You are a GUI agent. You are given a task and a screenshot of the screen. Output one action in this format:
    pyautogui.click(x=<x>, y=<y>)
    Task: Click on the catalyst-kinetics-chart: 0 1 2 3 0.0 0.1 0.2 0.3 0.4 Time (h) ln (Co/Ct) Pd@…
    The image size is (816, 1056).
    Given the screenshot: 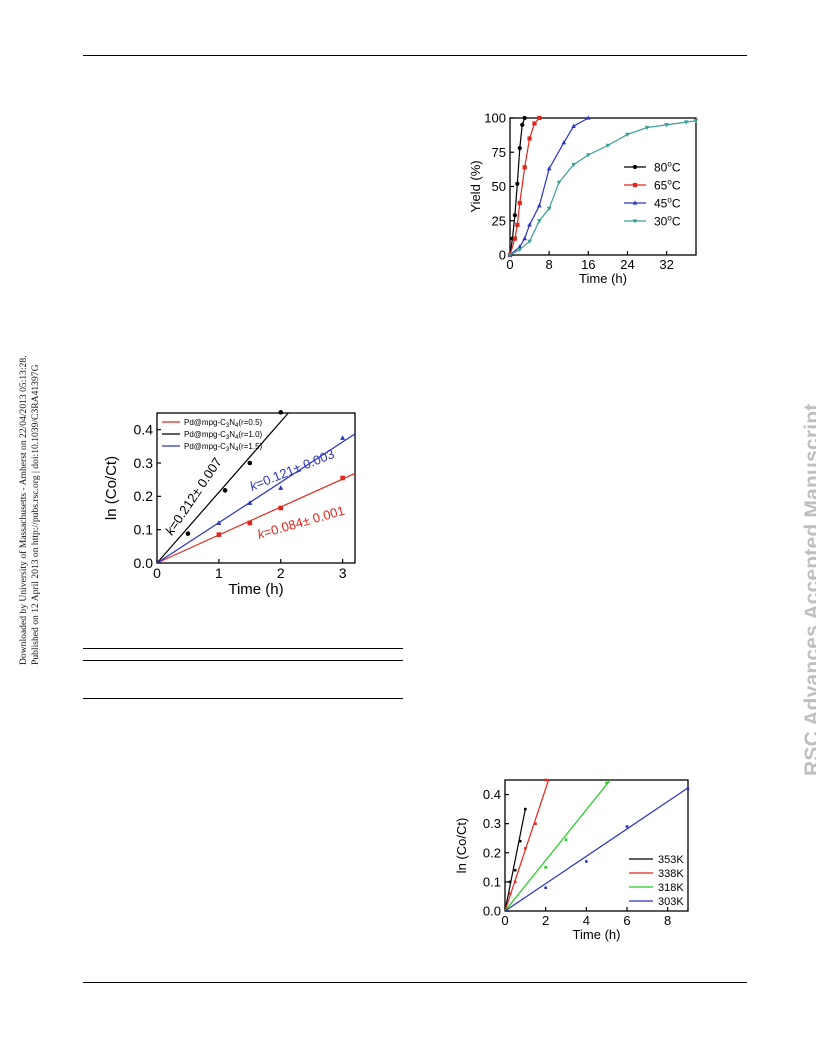 What is the action you would take?
    pyautogui.click(x=229, y=504)
    